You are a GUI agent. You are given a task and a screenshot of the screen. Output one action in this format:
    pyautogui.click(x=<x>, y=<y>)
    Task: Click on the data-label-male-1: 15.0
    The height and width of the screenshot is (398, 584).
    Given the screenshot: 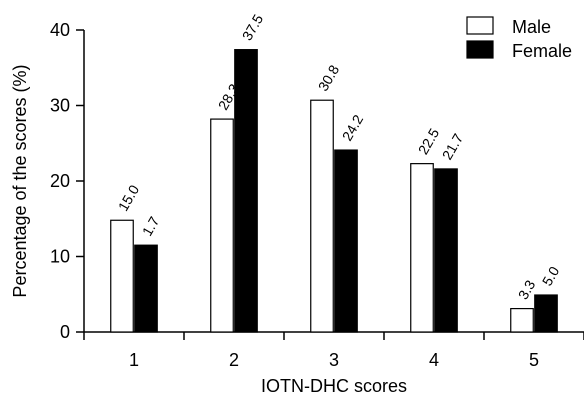 What is the action you would take?
    pyautogui.click(x=129, y=198)
    